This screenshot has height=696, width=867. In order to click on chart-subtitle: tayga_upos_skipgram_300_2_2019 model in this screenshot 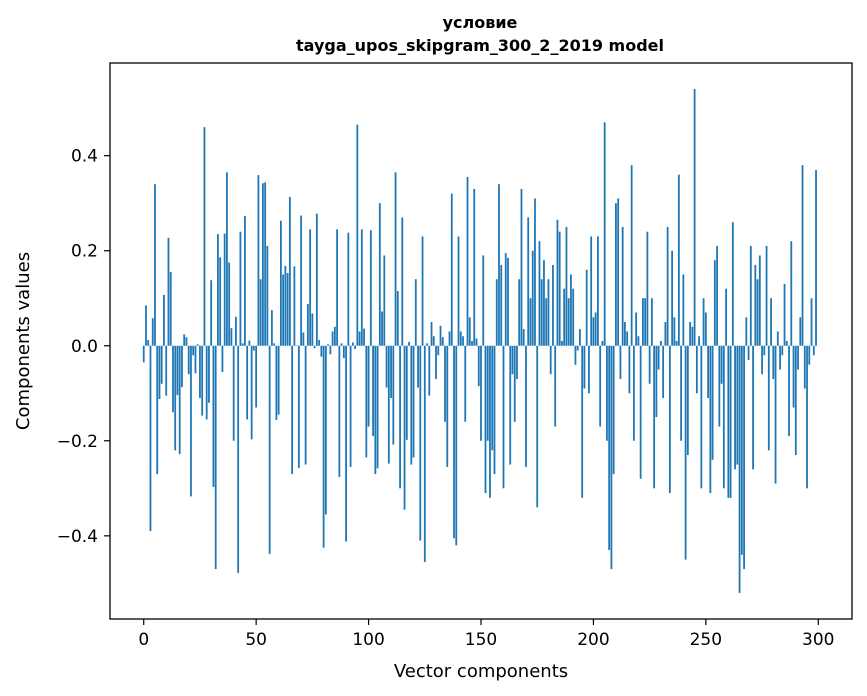, I will do `click(480, 45)`.